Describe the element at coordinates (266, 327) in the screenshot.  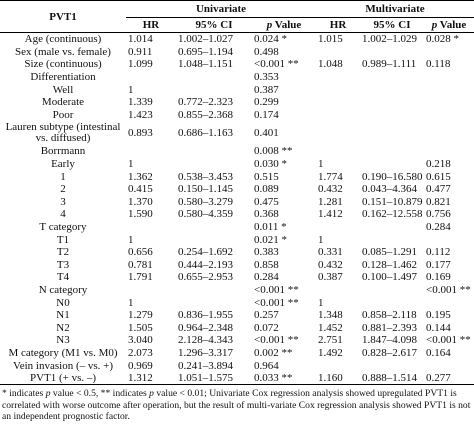
I see `uni-p-cell: 0.072` at that location.